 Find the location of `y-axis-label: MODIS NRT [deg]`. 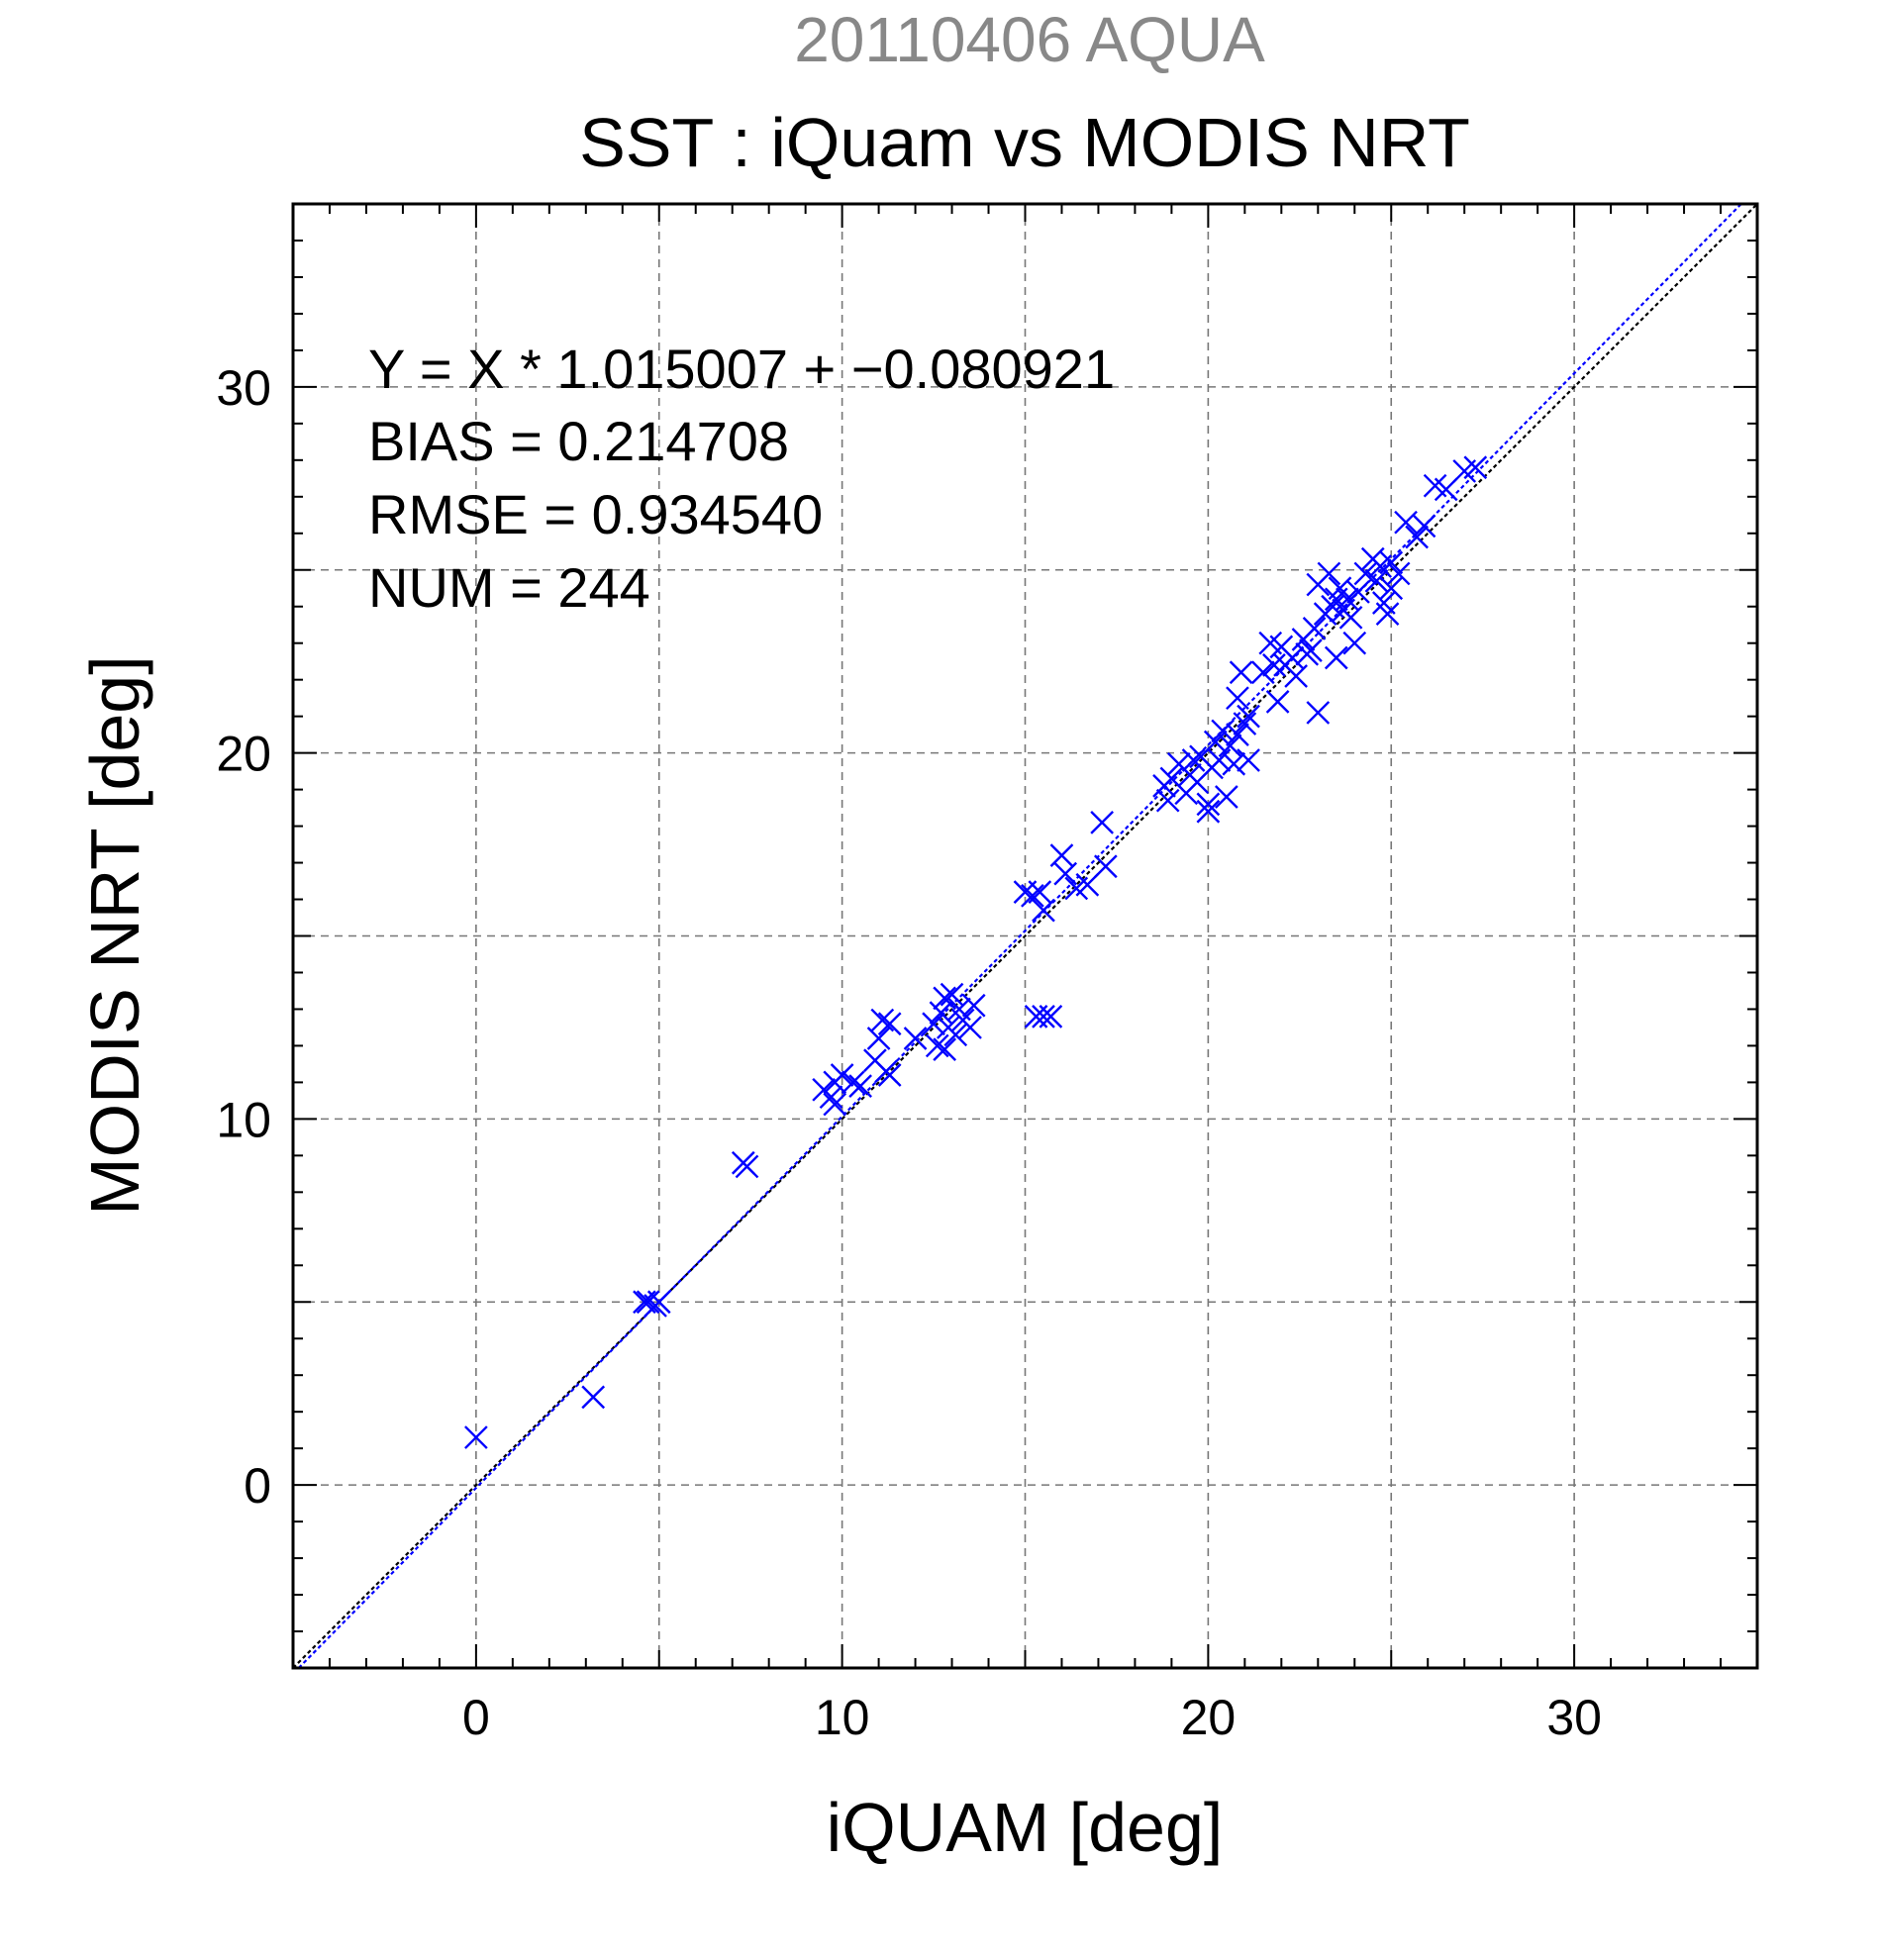

y-axis-label: MODIS NRT [deg] is located at coordinates (114, 935).